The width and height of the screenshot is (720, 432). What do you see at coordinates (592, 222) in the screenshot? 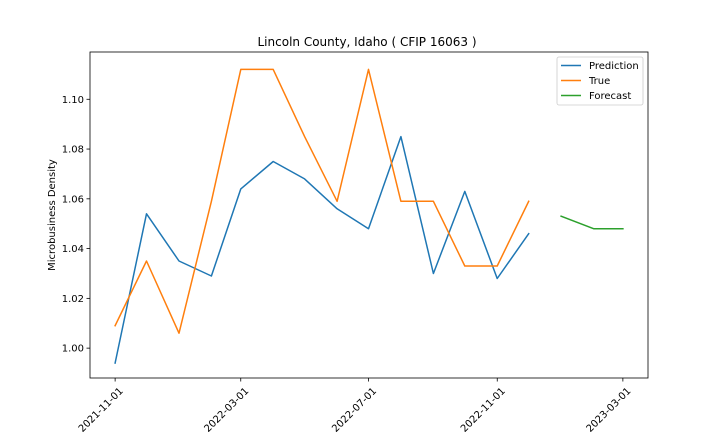
I see `series-line-forecast` at bounding box center [592, 222].